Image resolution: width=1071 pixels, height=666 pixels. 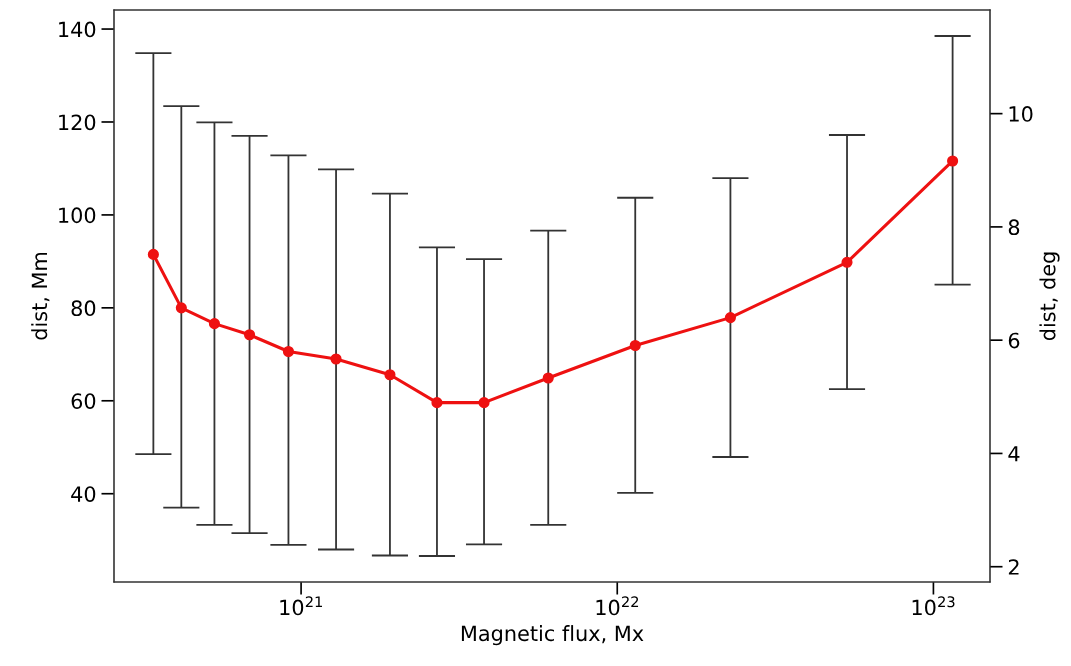 I want to click on y2-tick-label: 4, so click(x=1014, y=454).